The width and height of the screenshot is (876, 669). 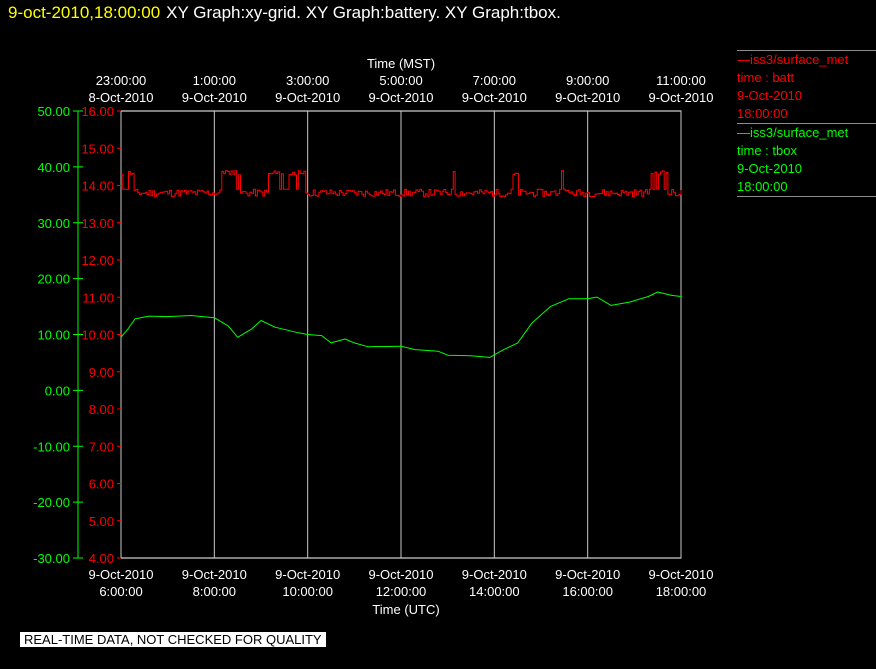 What do you see at coordinates (53, 335) in the screenshot?
I see `outer-axis-label: 10.00` at bounding box center [53, 335].